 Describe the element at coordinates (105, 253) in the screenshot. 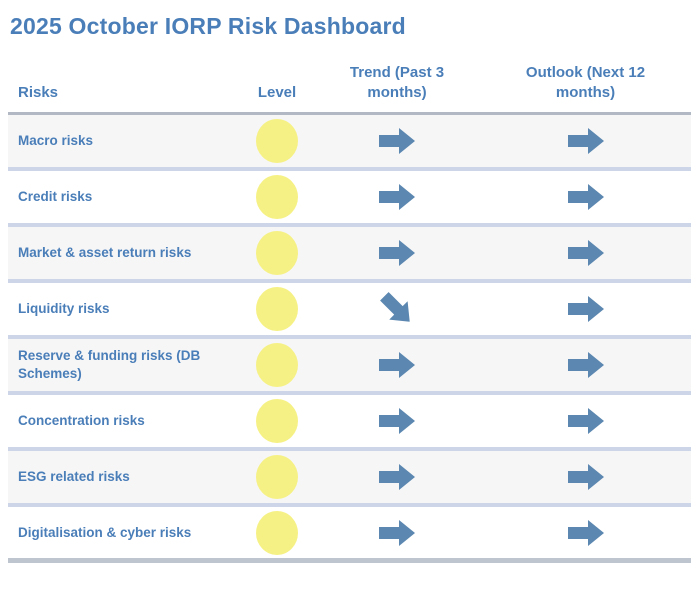

I see `risk-name: Market & asset return risks` at that location.